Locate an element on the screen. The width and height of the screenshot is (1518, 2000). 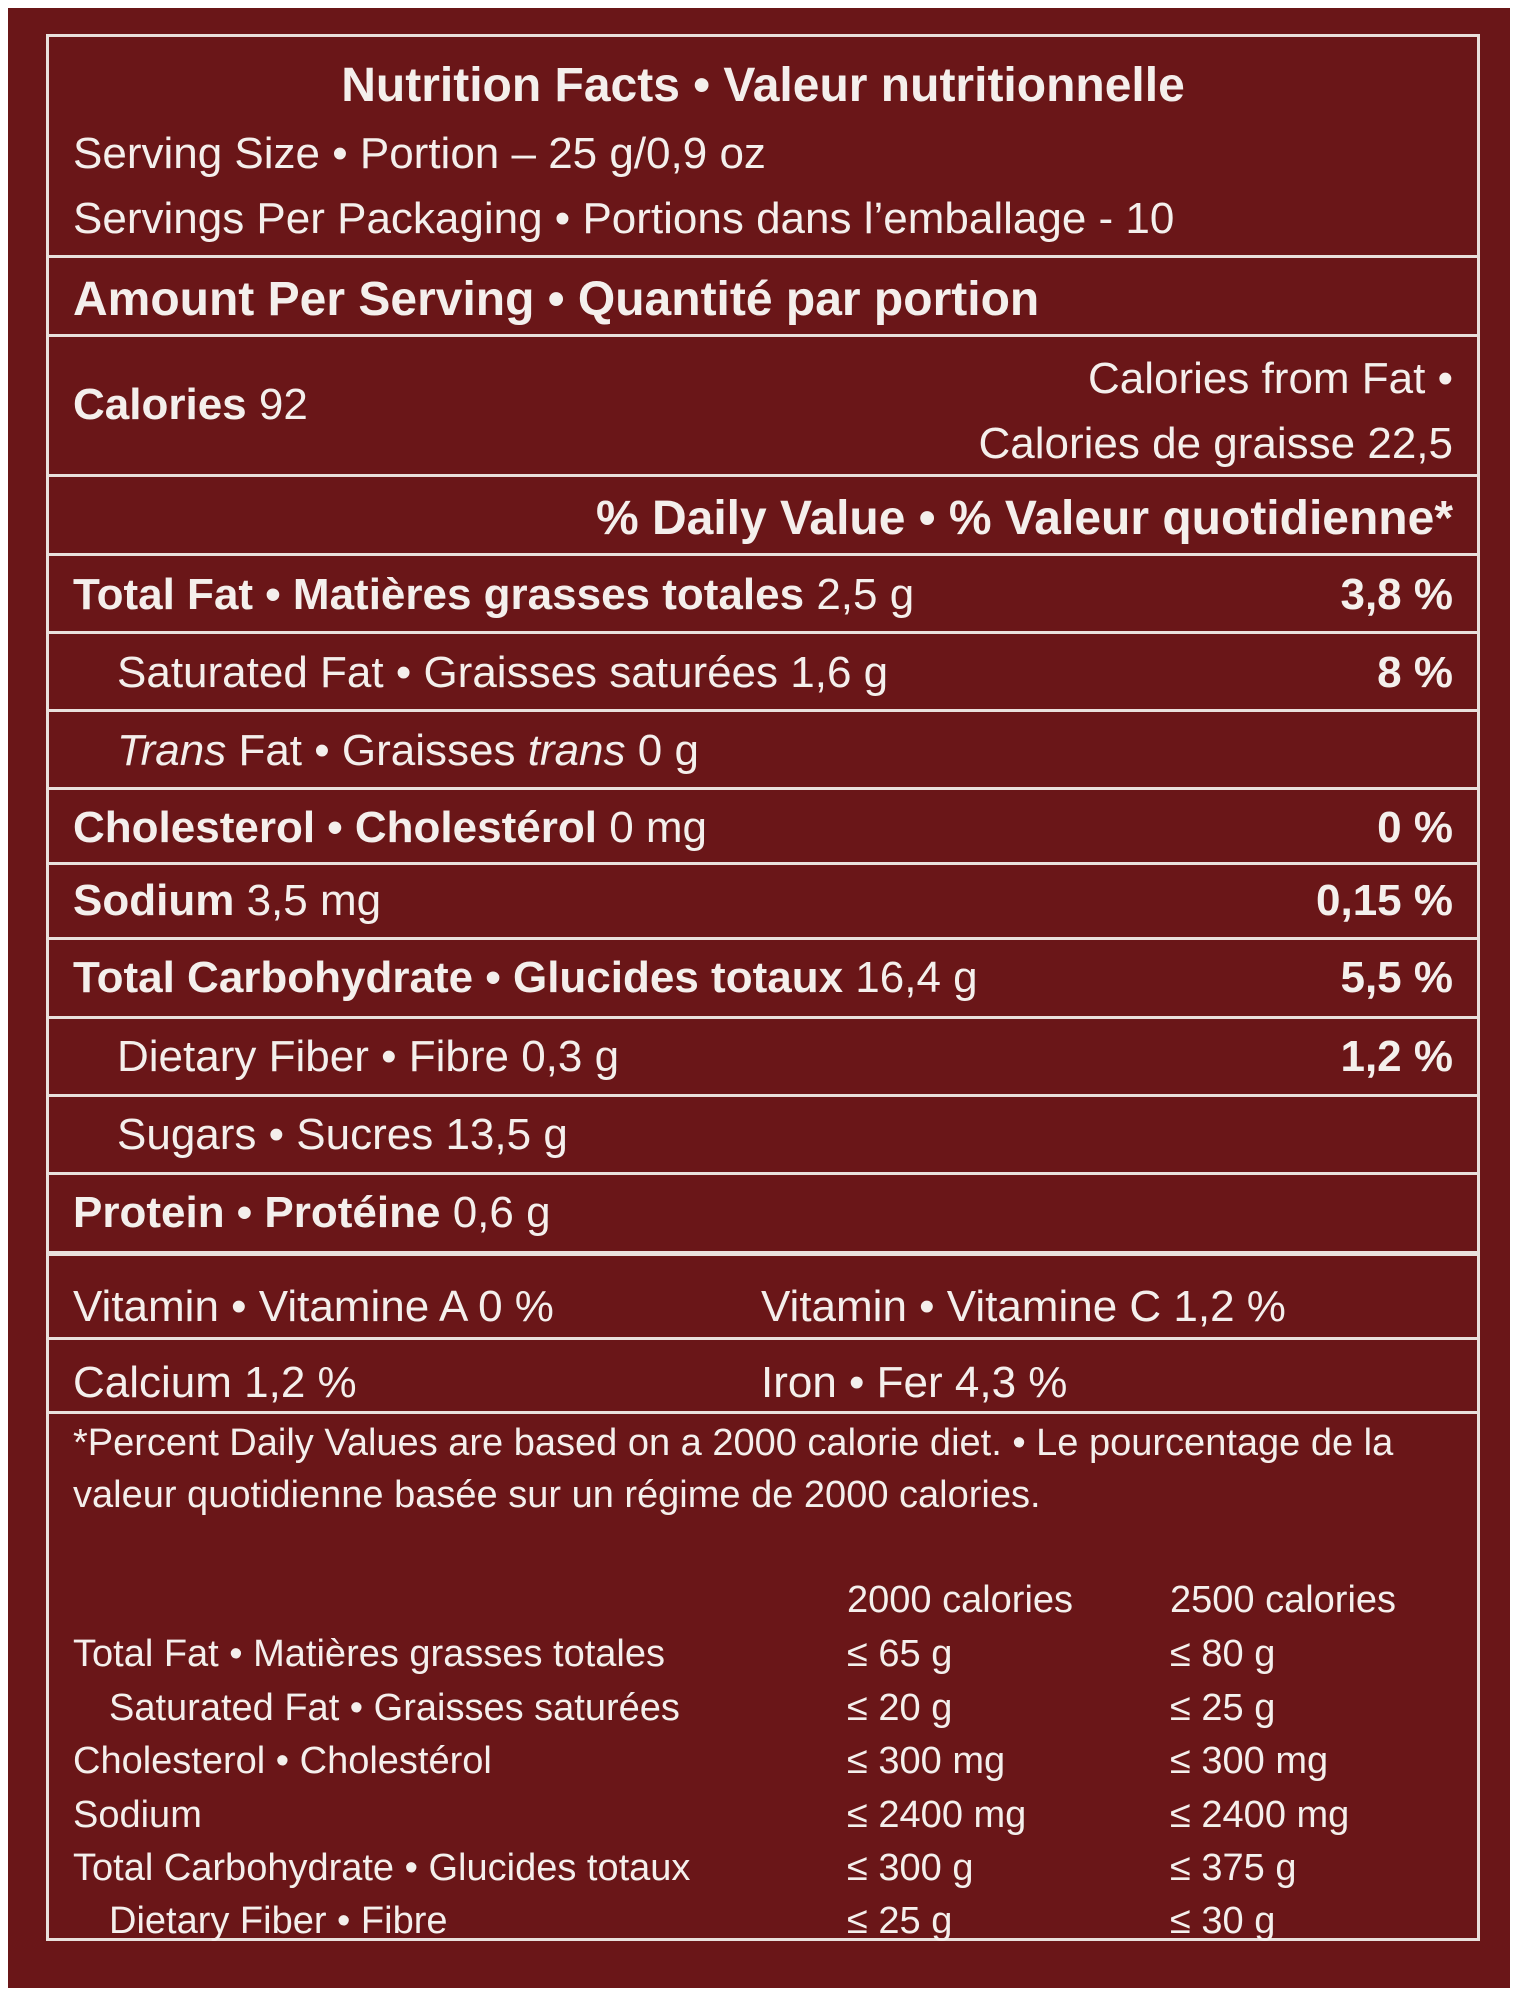
ref-row-2500: ≤ 375 g is located at coordinates (1233, 1868).